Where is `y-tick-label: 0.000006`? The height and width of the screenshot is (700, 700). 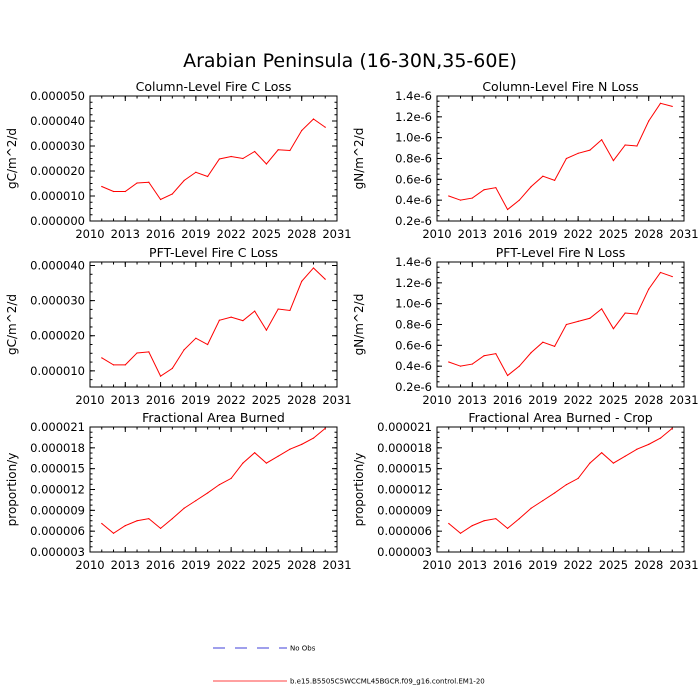 y-tick-label: 0.000006 is located at coordinates (404, 531).